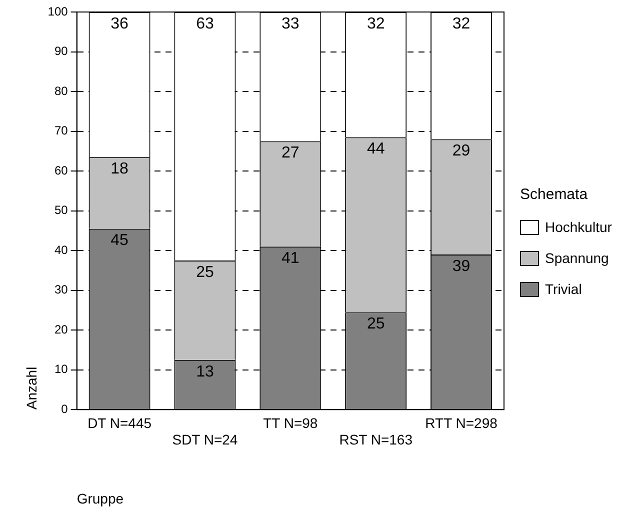 The width and height of the screenshot is (644, 512). I want to click on y-axis-title: Anzahl, so click(31, 388).